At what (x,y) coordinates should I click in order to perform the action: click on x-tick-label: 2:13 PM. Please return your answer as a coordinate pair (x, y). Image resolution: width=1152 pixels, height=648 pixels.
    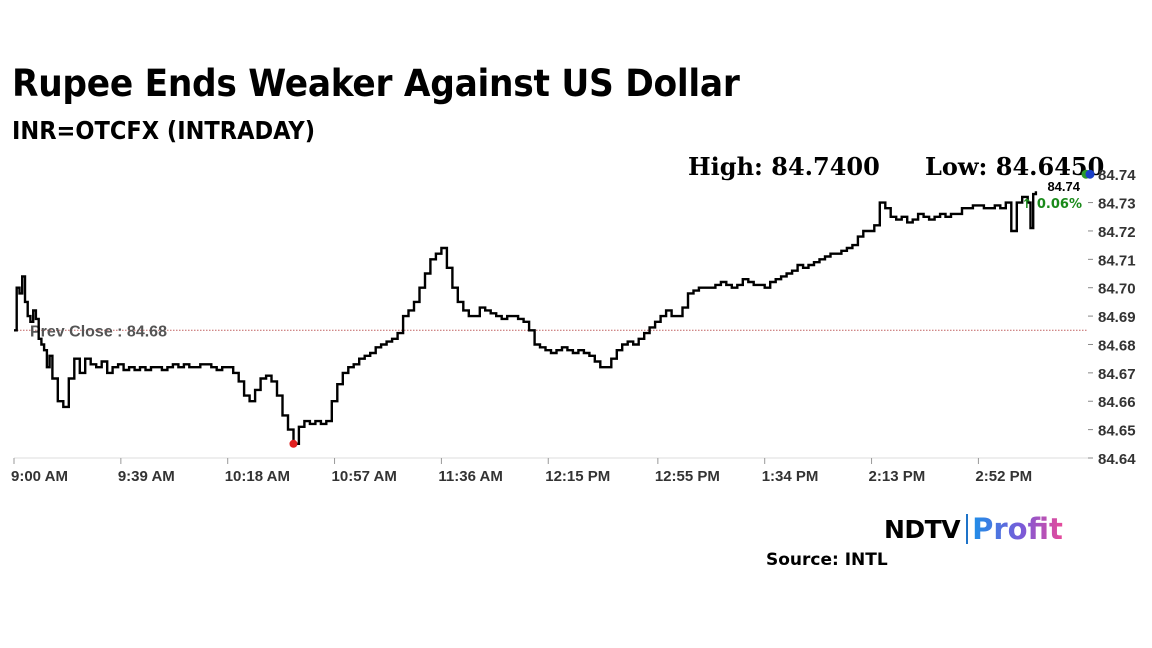
    Looking at the image, I should click on (897, 476).